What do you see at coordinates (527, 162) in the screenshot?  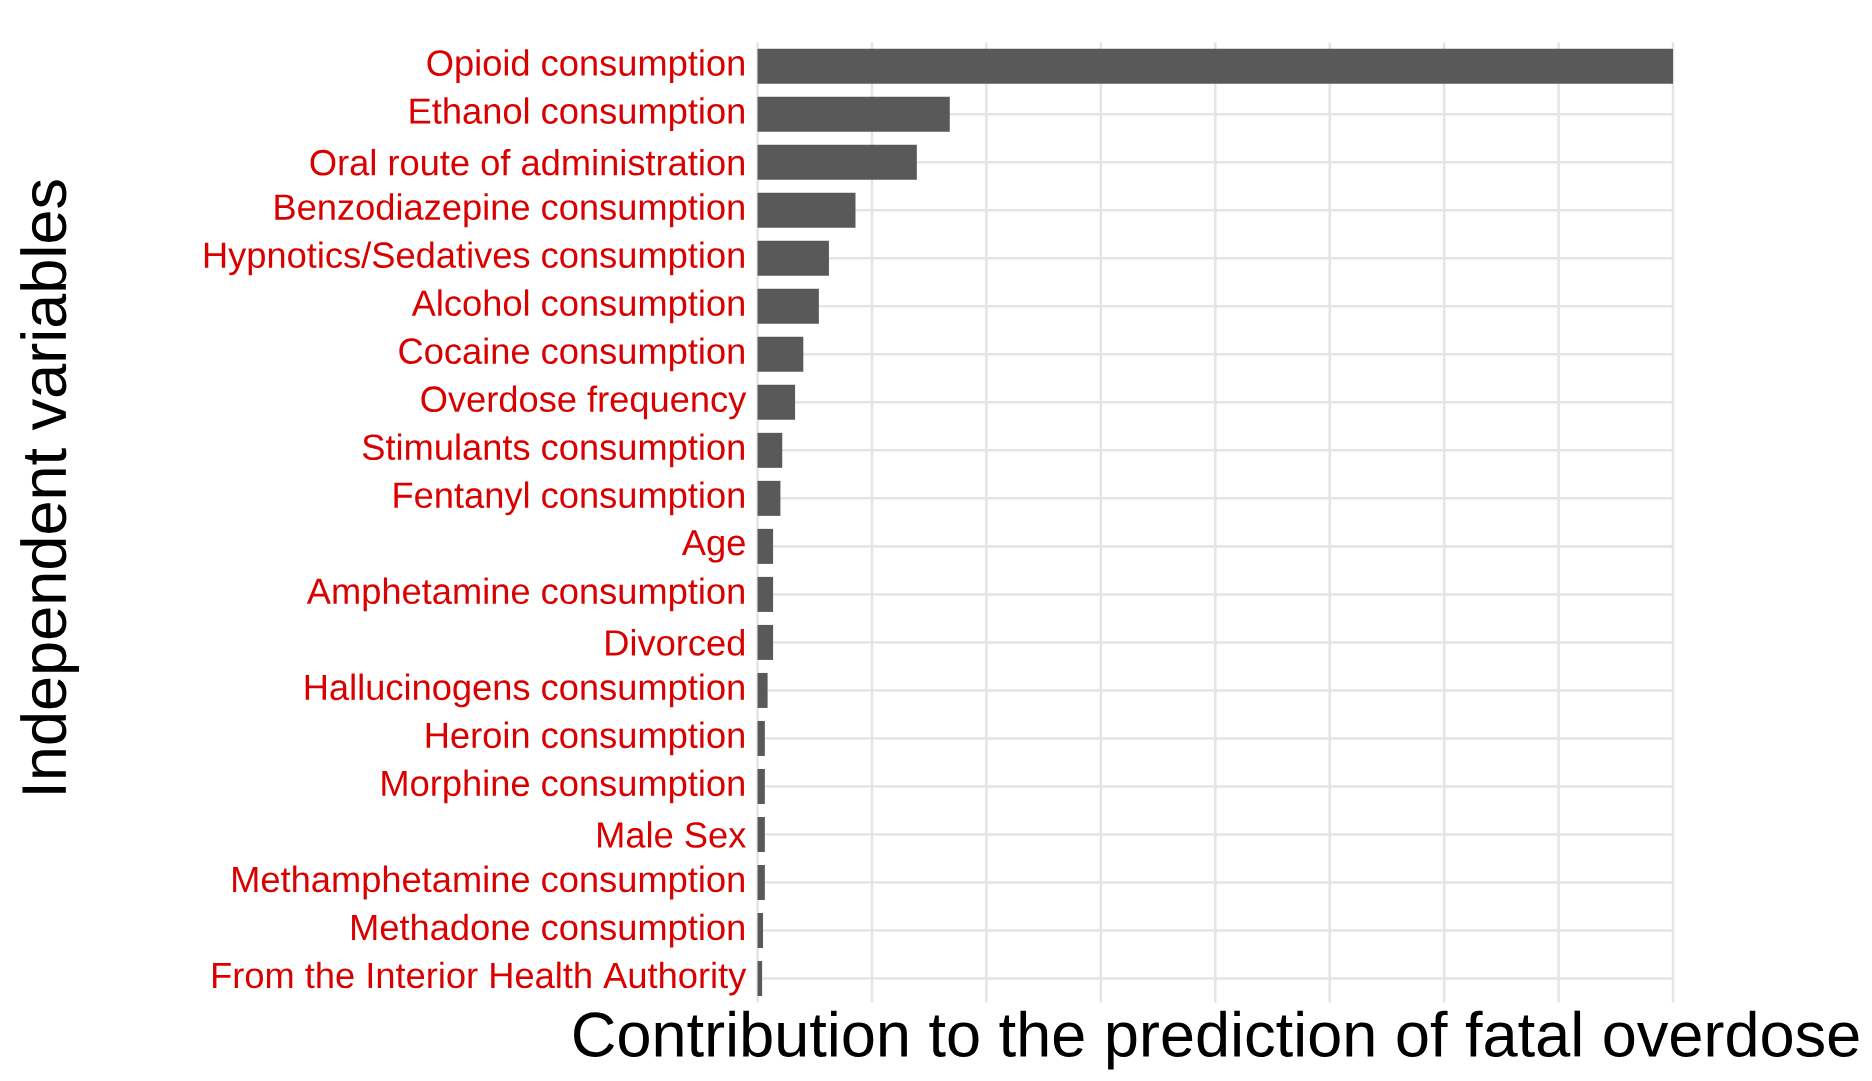 I see `y-tick-label: Oral route of administration` at bounding box center [527, 162].